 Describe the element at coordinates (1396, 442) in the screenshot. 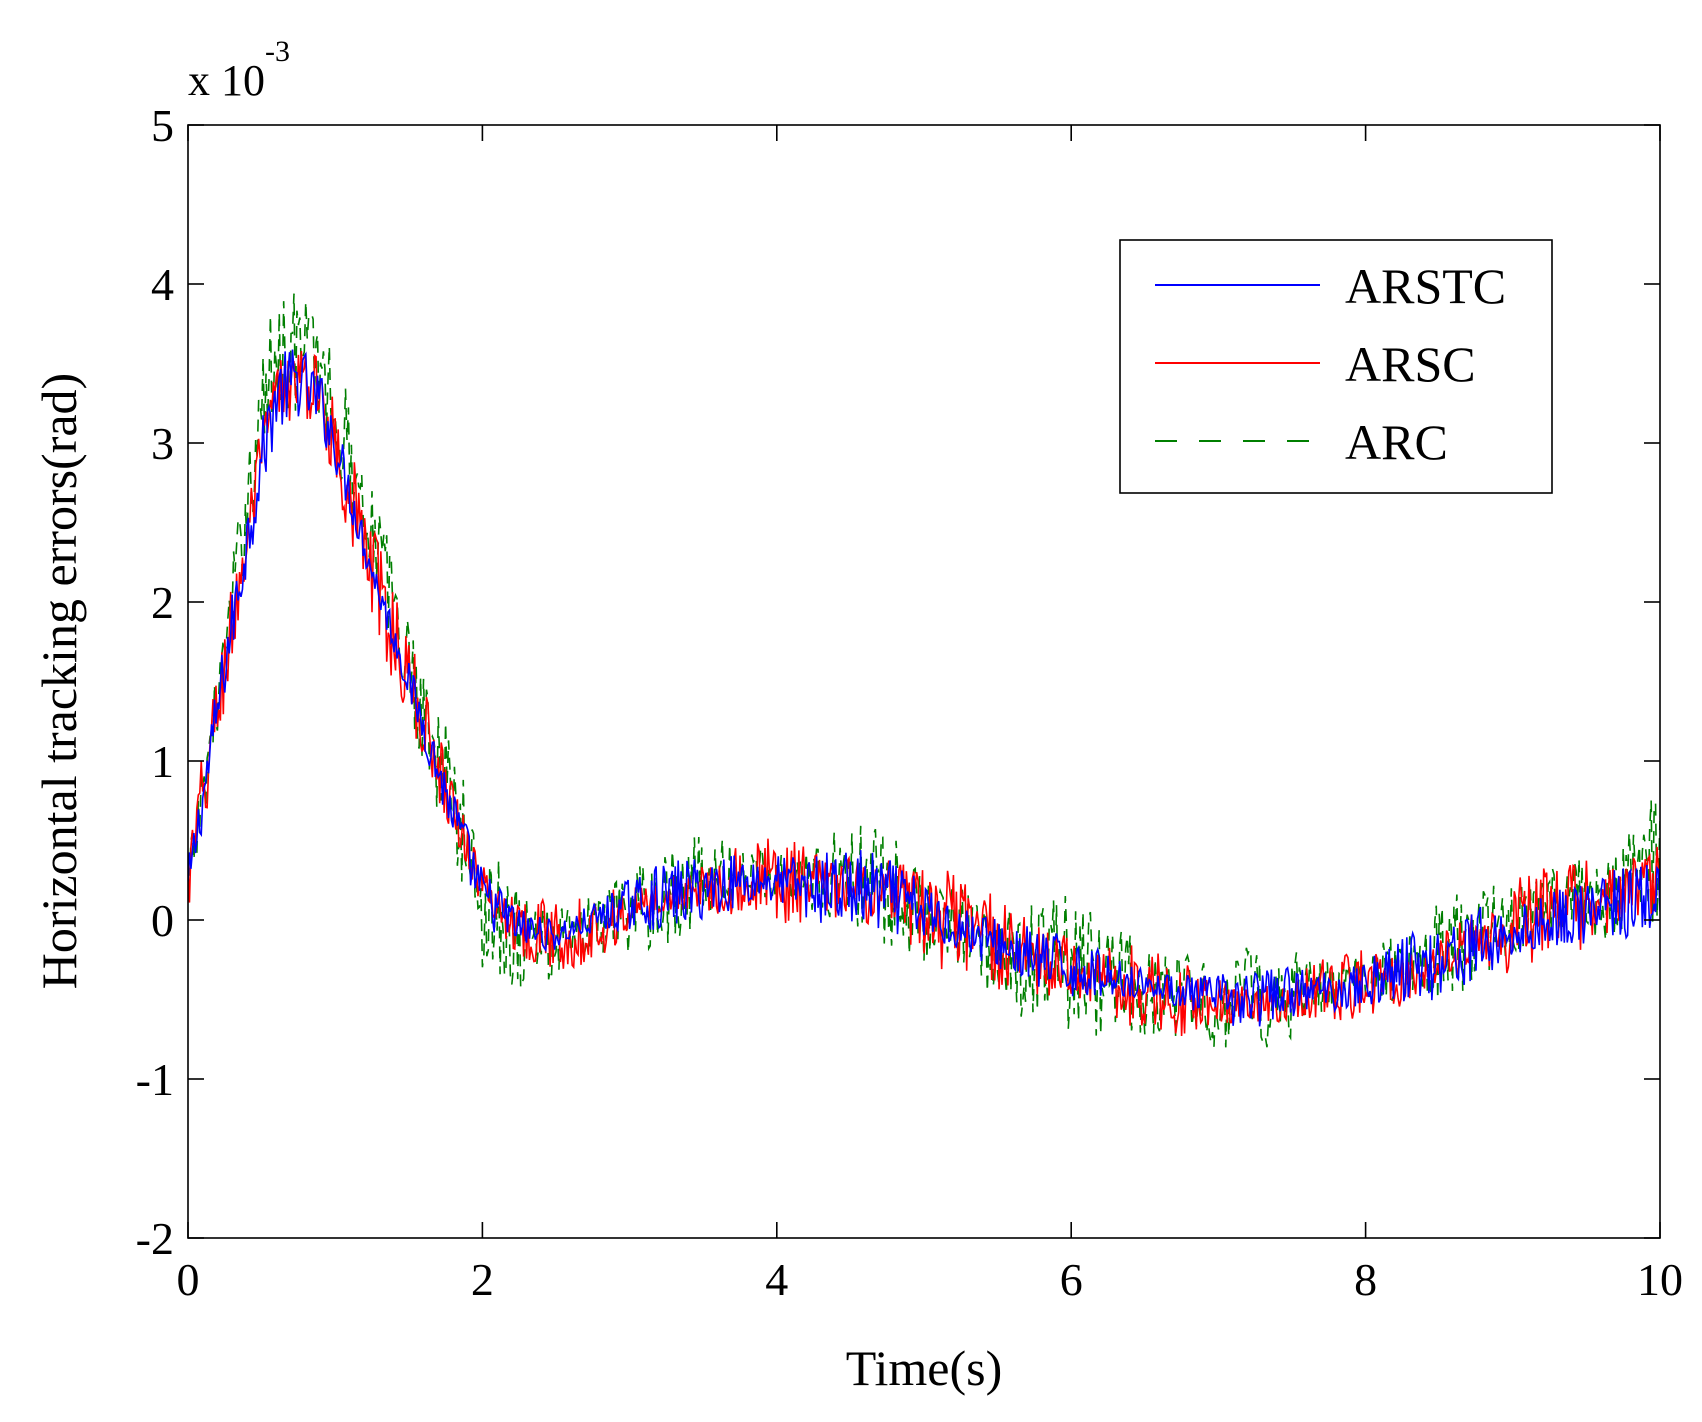

I see `legend-label-arc: ARC` at that location.